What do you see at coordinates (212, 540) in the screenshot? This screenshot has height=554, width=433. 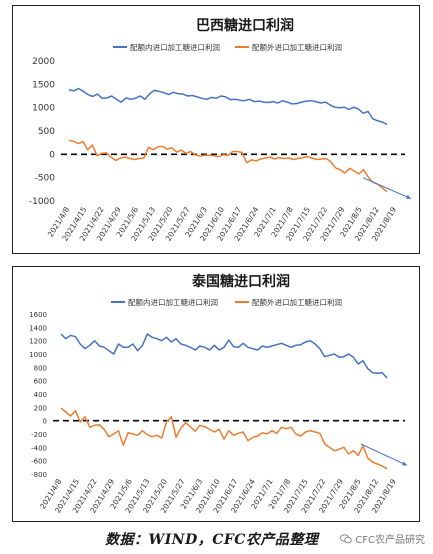 I see `source-text: 数据：WIND，CFC农产品整理` at bounding box center [212, 540].